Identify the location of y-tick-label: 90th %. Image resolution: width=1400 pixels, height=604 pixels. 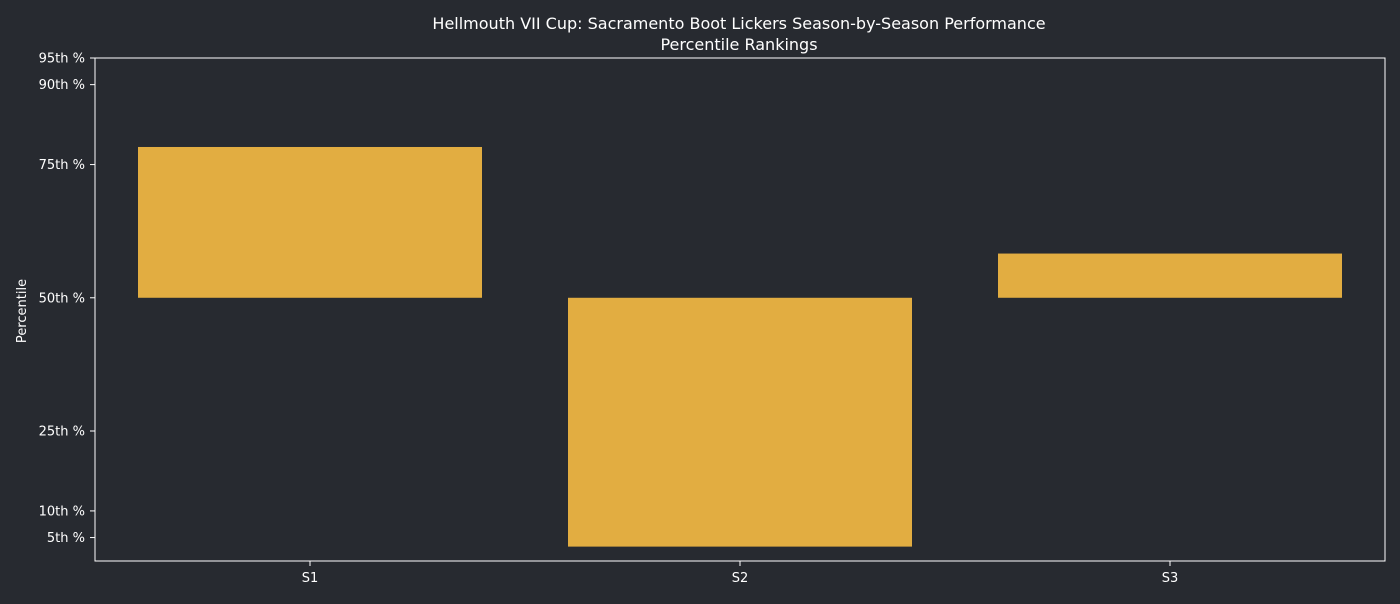
(62, 85).